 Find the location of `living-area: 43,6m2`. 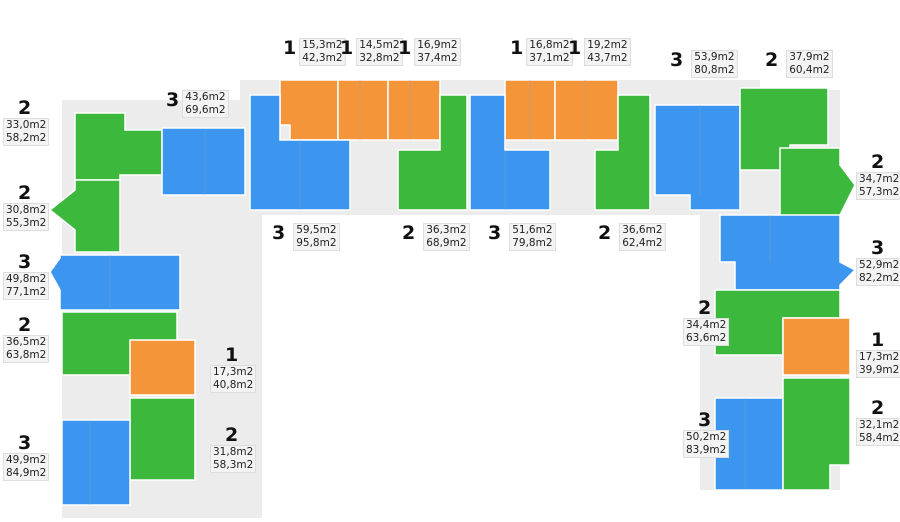

living-area: 43,6m2 is located at coordinates (205, 97).